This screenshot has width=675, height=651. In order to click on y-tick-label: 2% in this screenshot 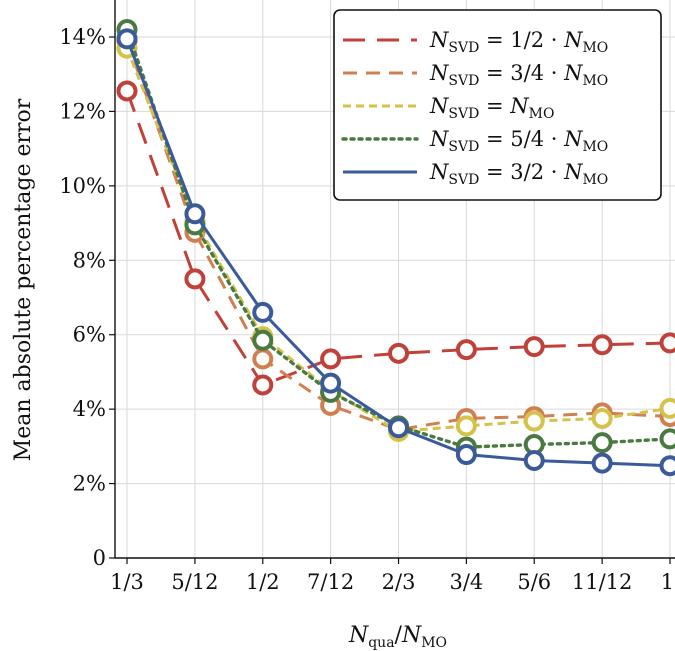, I will do `click(89, 484)`.